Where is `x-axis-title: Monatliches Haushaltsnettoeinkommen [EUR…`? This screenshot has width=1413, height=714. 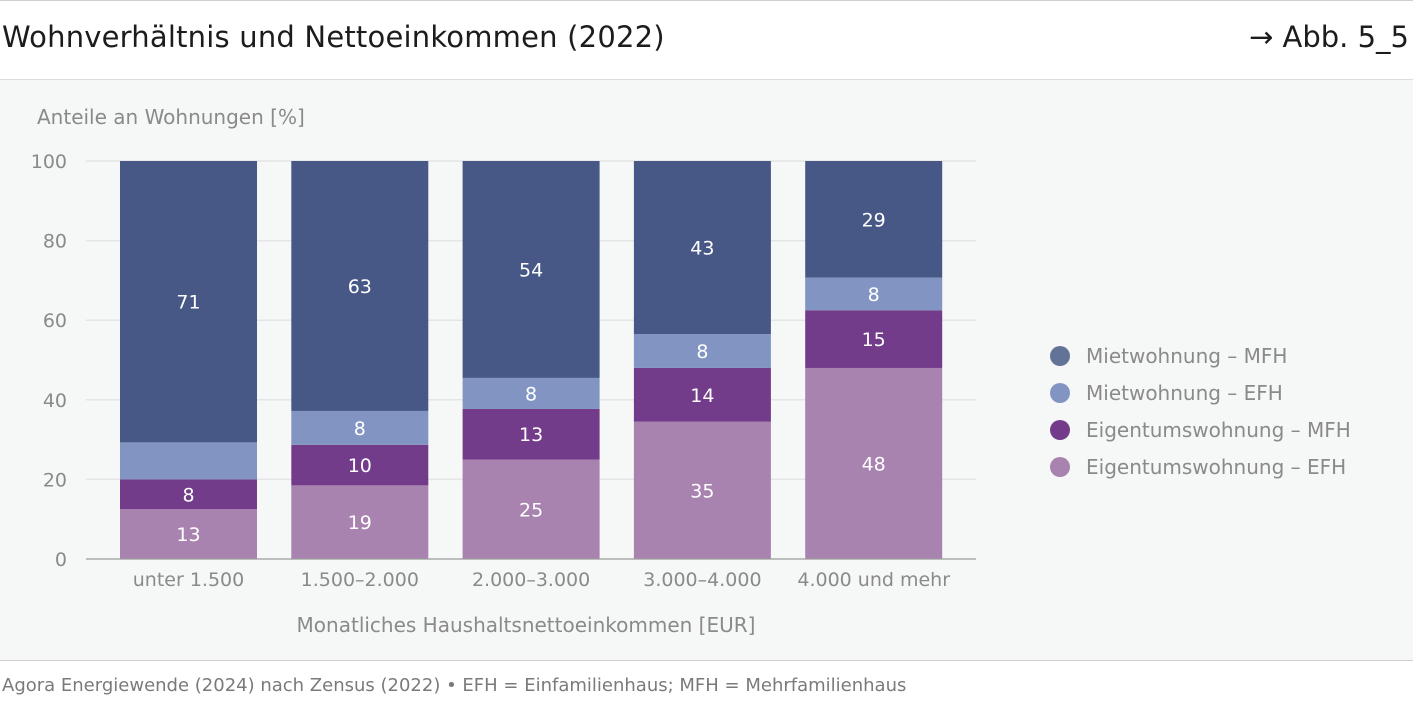 x-axis-title: Monatliches Haushaltsnettoeinkommen [EUR… is located at coordinates (526, 625).